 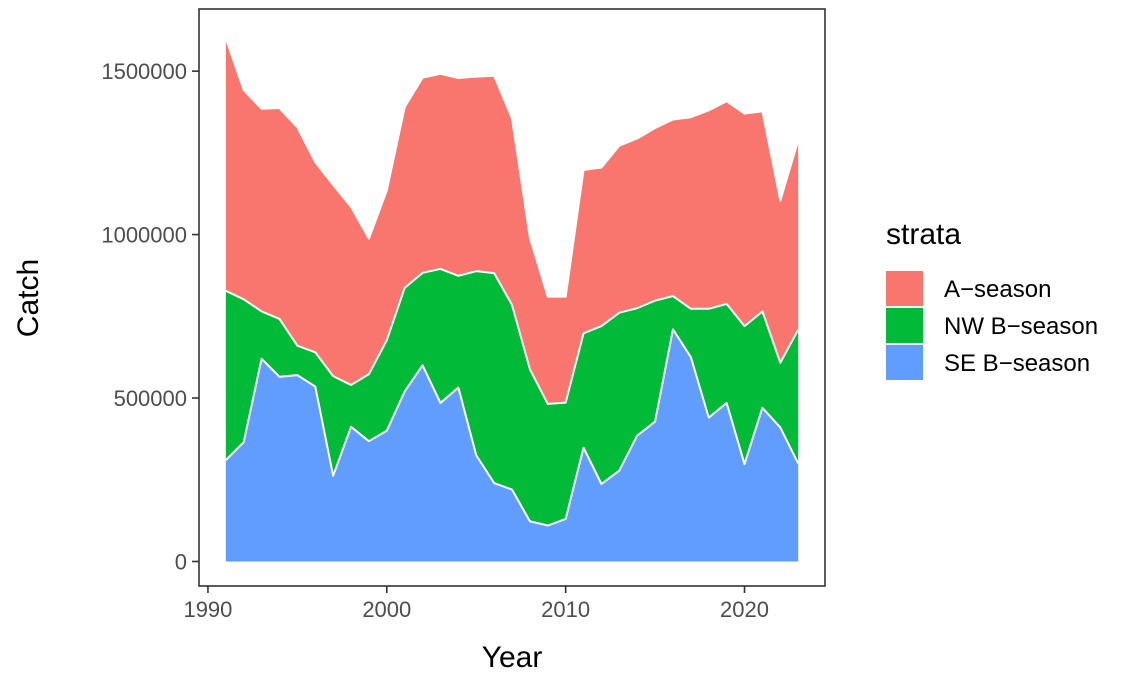 I want to click on legend-items: A−season NW B−season SE B−season, so click(x=992, y=325).